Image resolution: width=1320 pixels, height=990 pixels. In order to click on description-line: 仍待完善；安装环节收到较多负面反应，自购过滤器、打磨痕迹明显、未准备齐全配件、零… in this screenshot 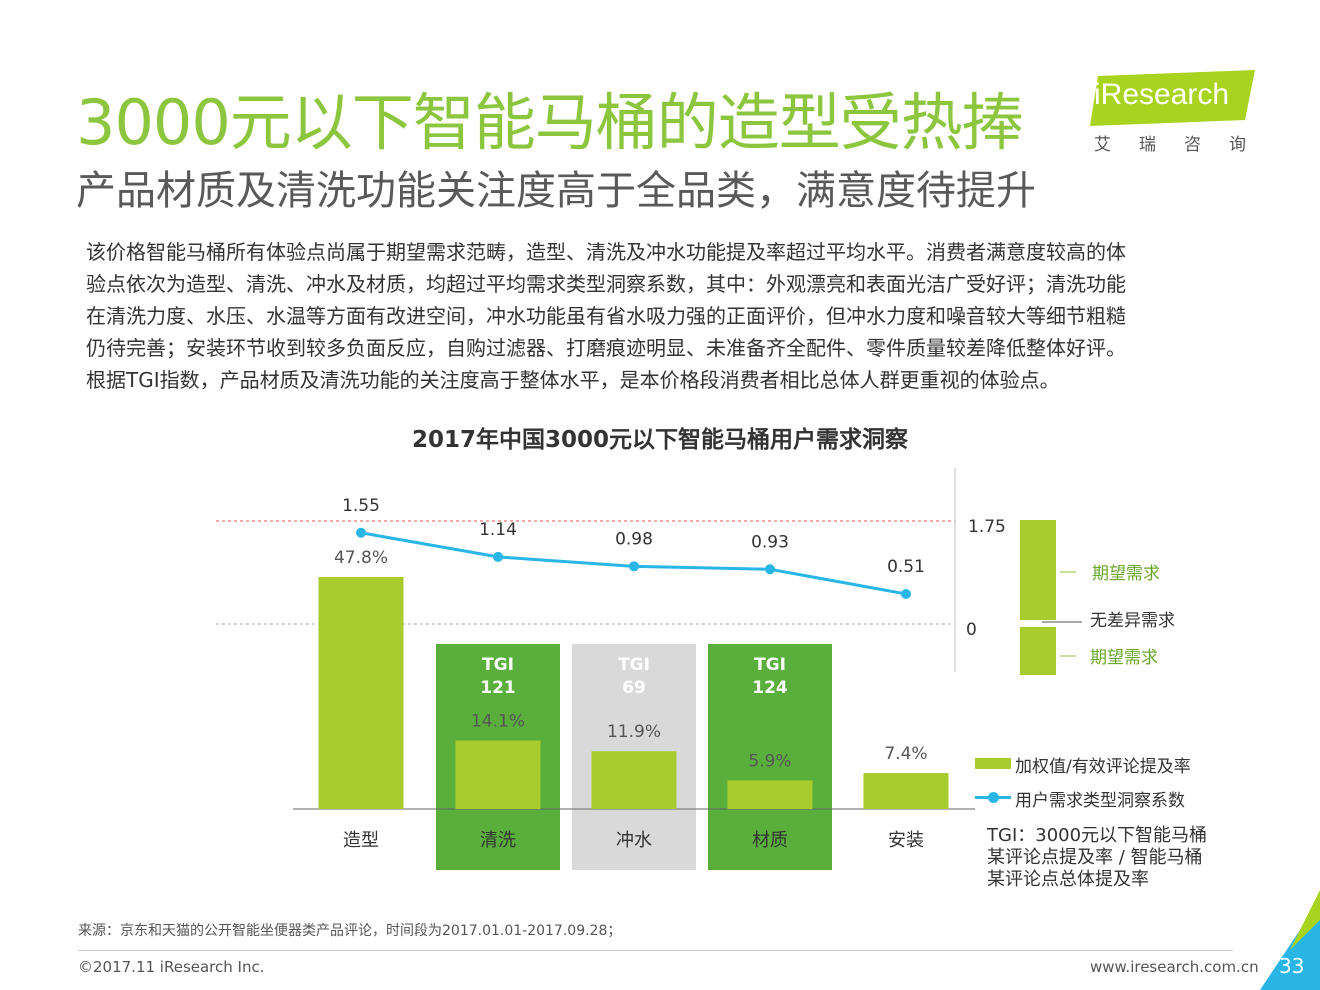, I will do `click(606, 348)`.